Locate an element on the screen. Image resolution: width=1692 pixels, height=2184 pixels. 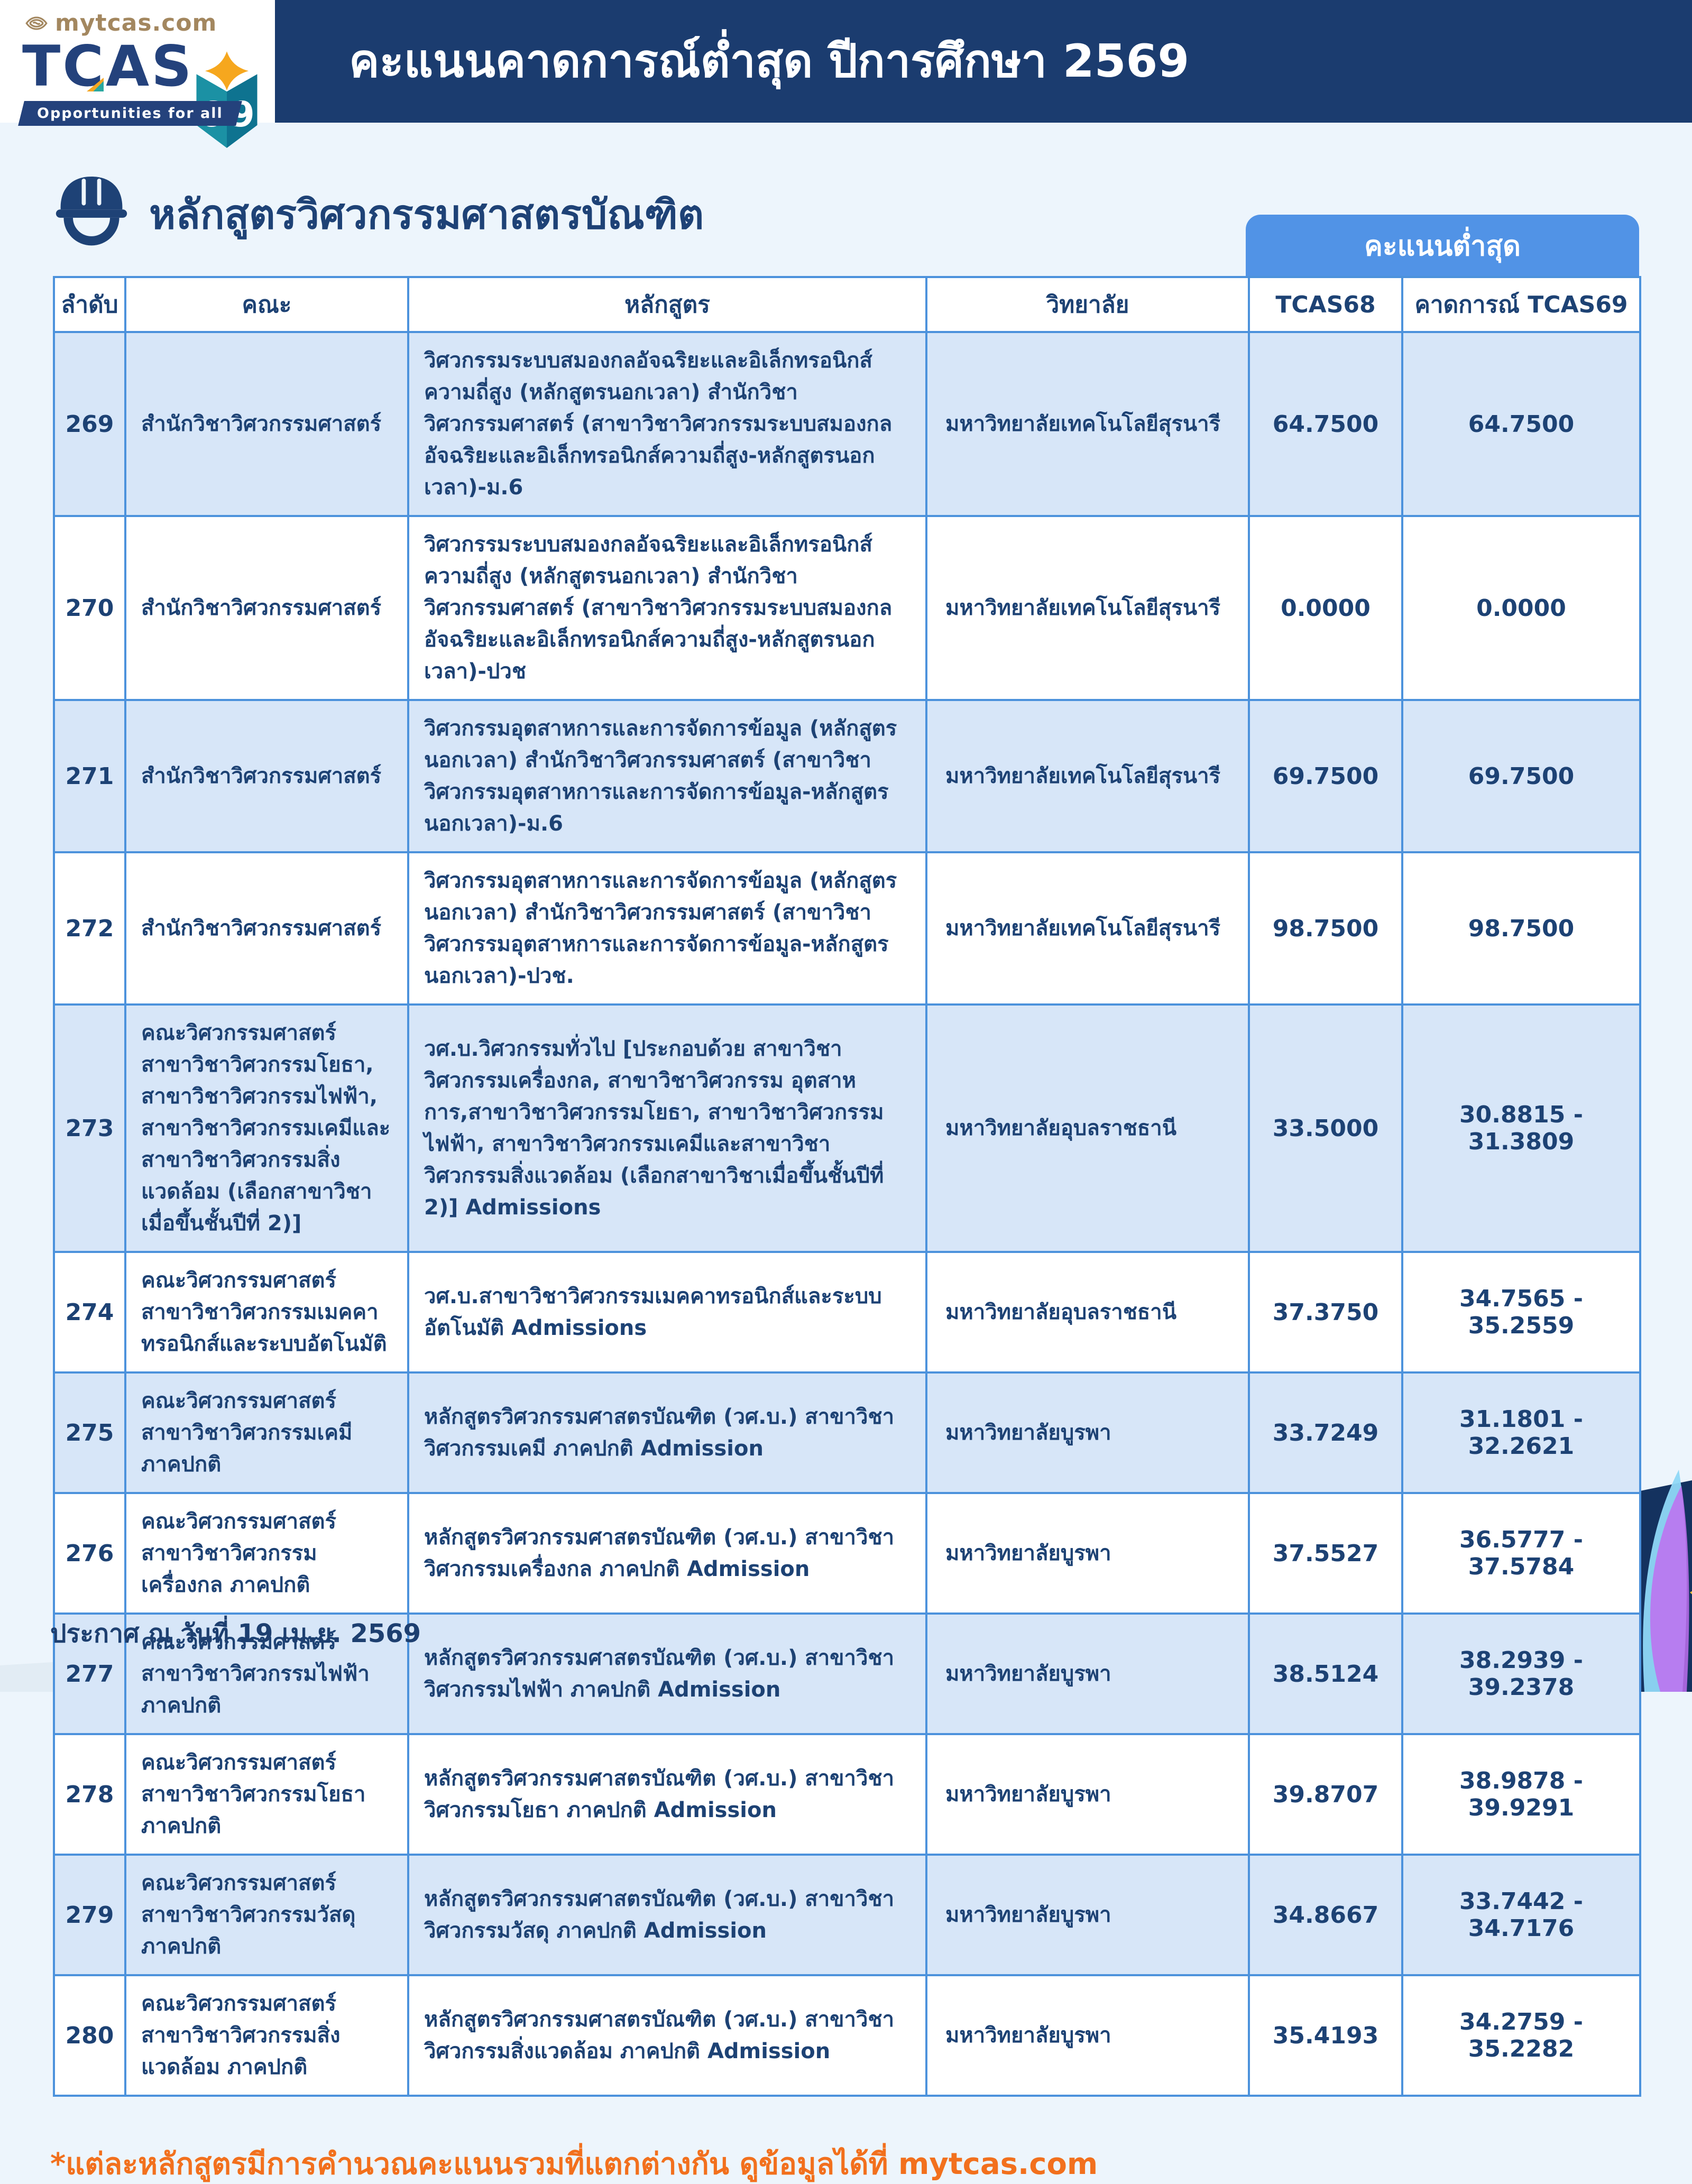
cell-tcas68: 33.7249 is located at coordinates (1325, 1432).